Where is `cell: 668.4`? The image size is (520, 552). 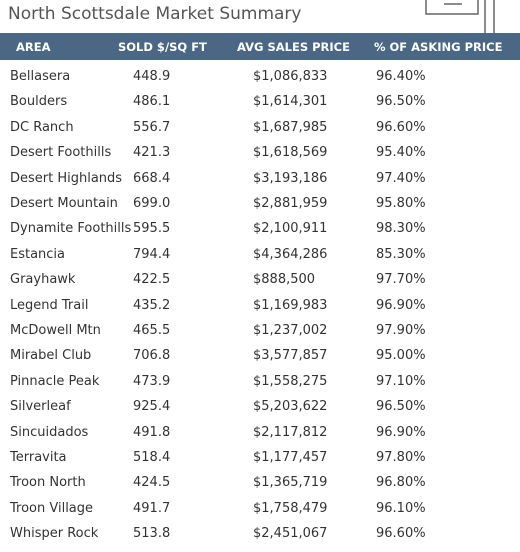 cell: 668.4 is located at coordinates (152, 178).